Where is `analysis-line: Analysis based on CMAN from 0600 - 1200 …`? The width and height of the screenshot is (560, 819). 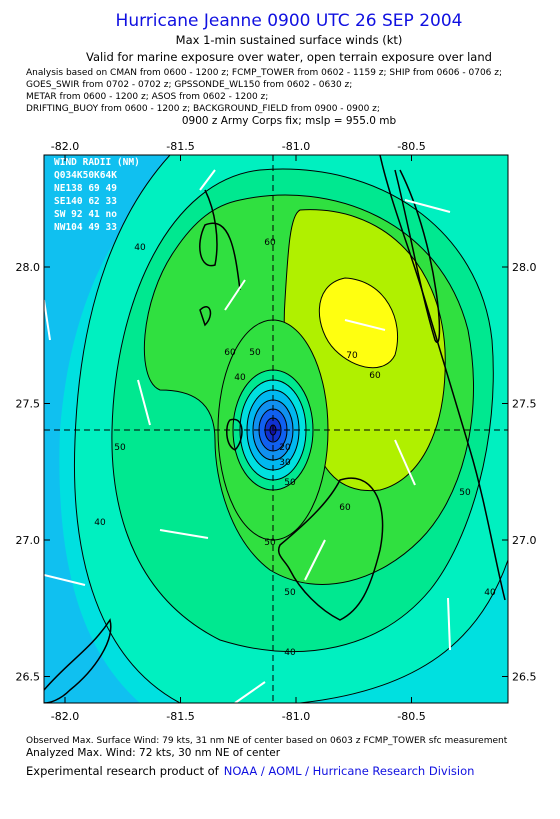 analysis-line: Analysis based on CMAN from 0600 - 1200 … is located at coordinates (264, 73).